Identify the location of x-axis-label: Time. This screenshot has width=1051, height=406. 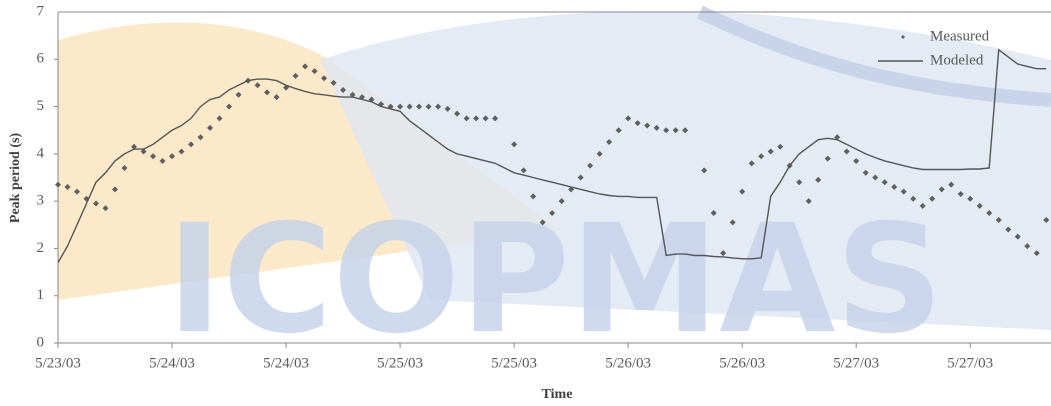
(557, 394).